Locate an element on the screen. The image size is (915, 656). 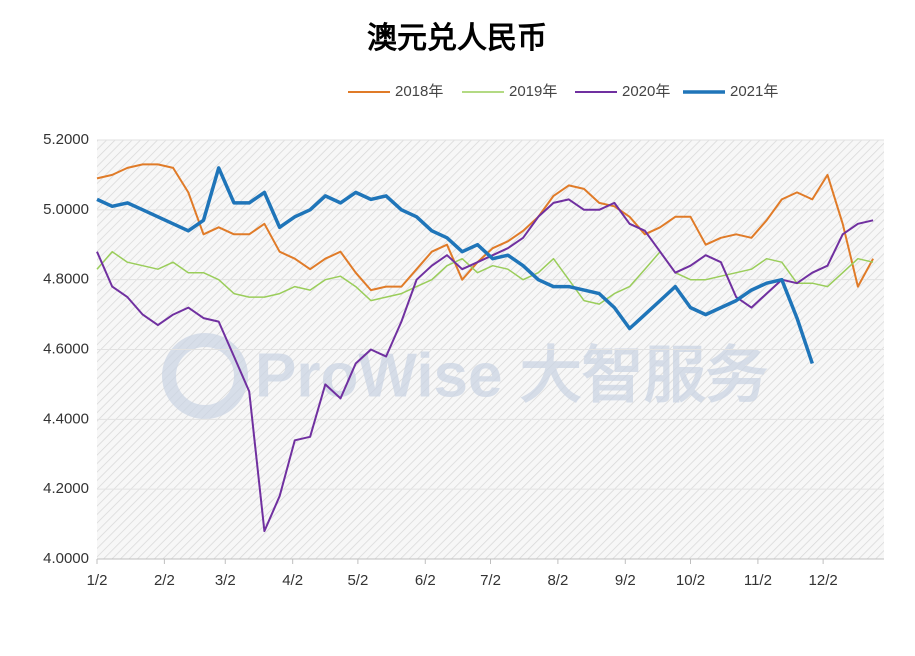
x-tick-label: 8/2 is located at coordinates (557, 580).